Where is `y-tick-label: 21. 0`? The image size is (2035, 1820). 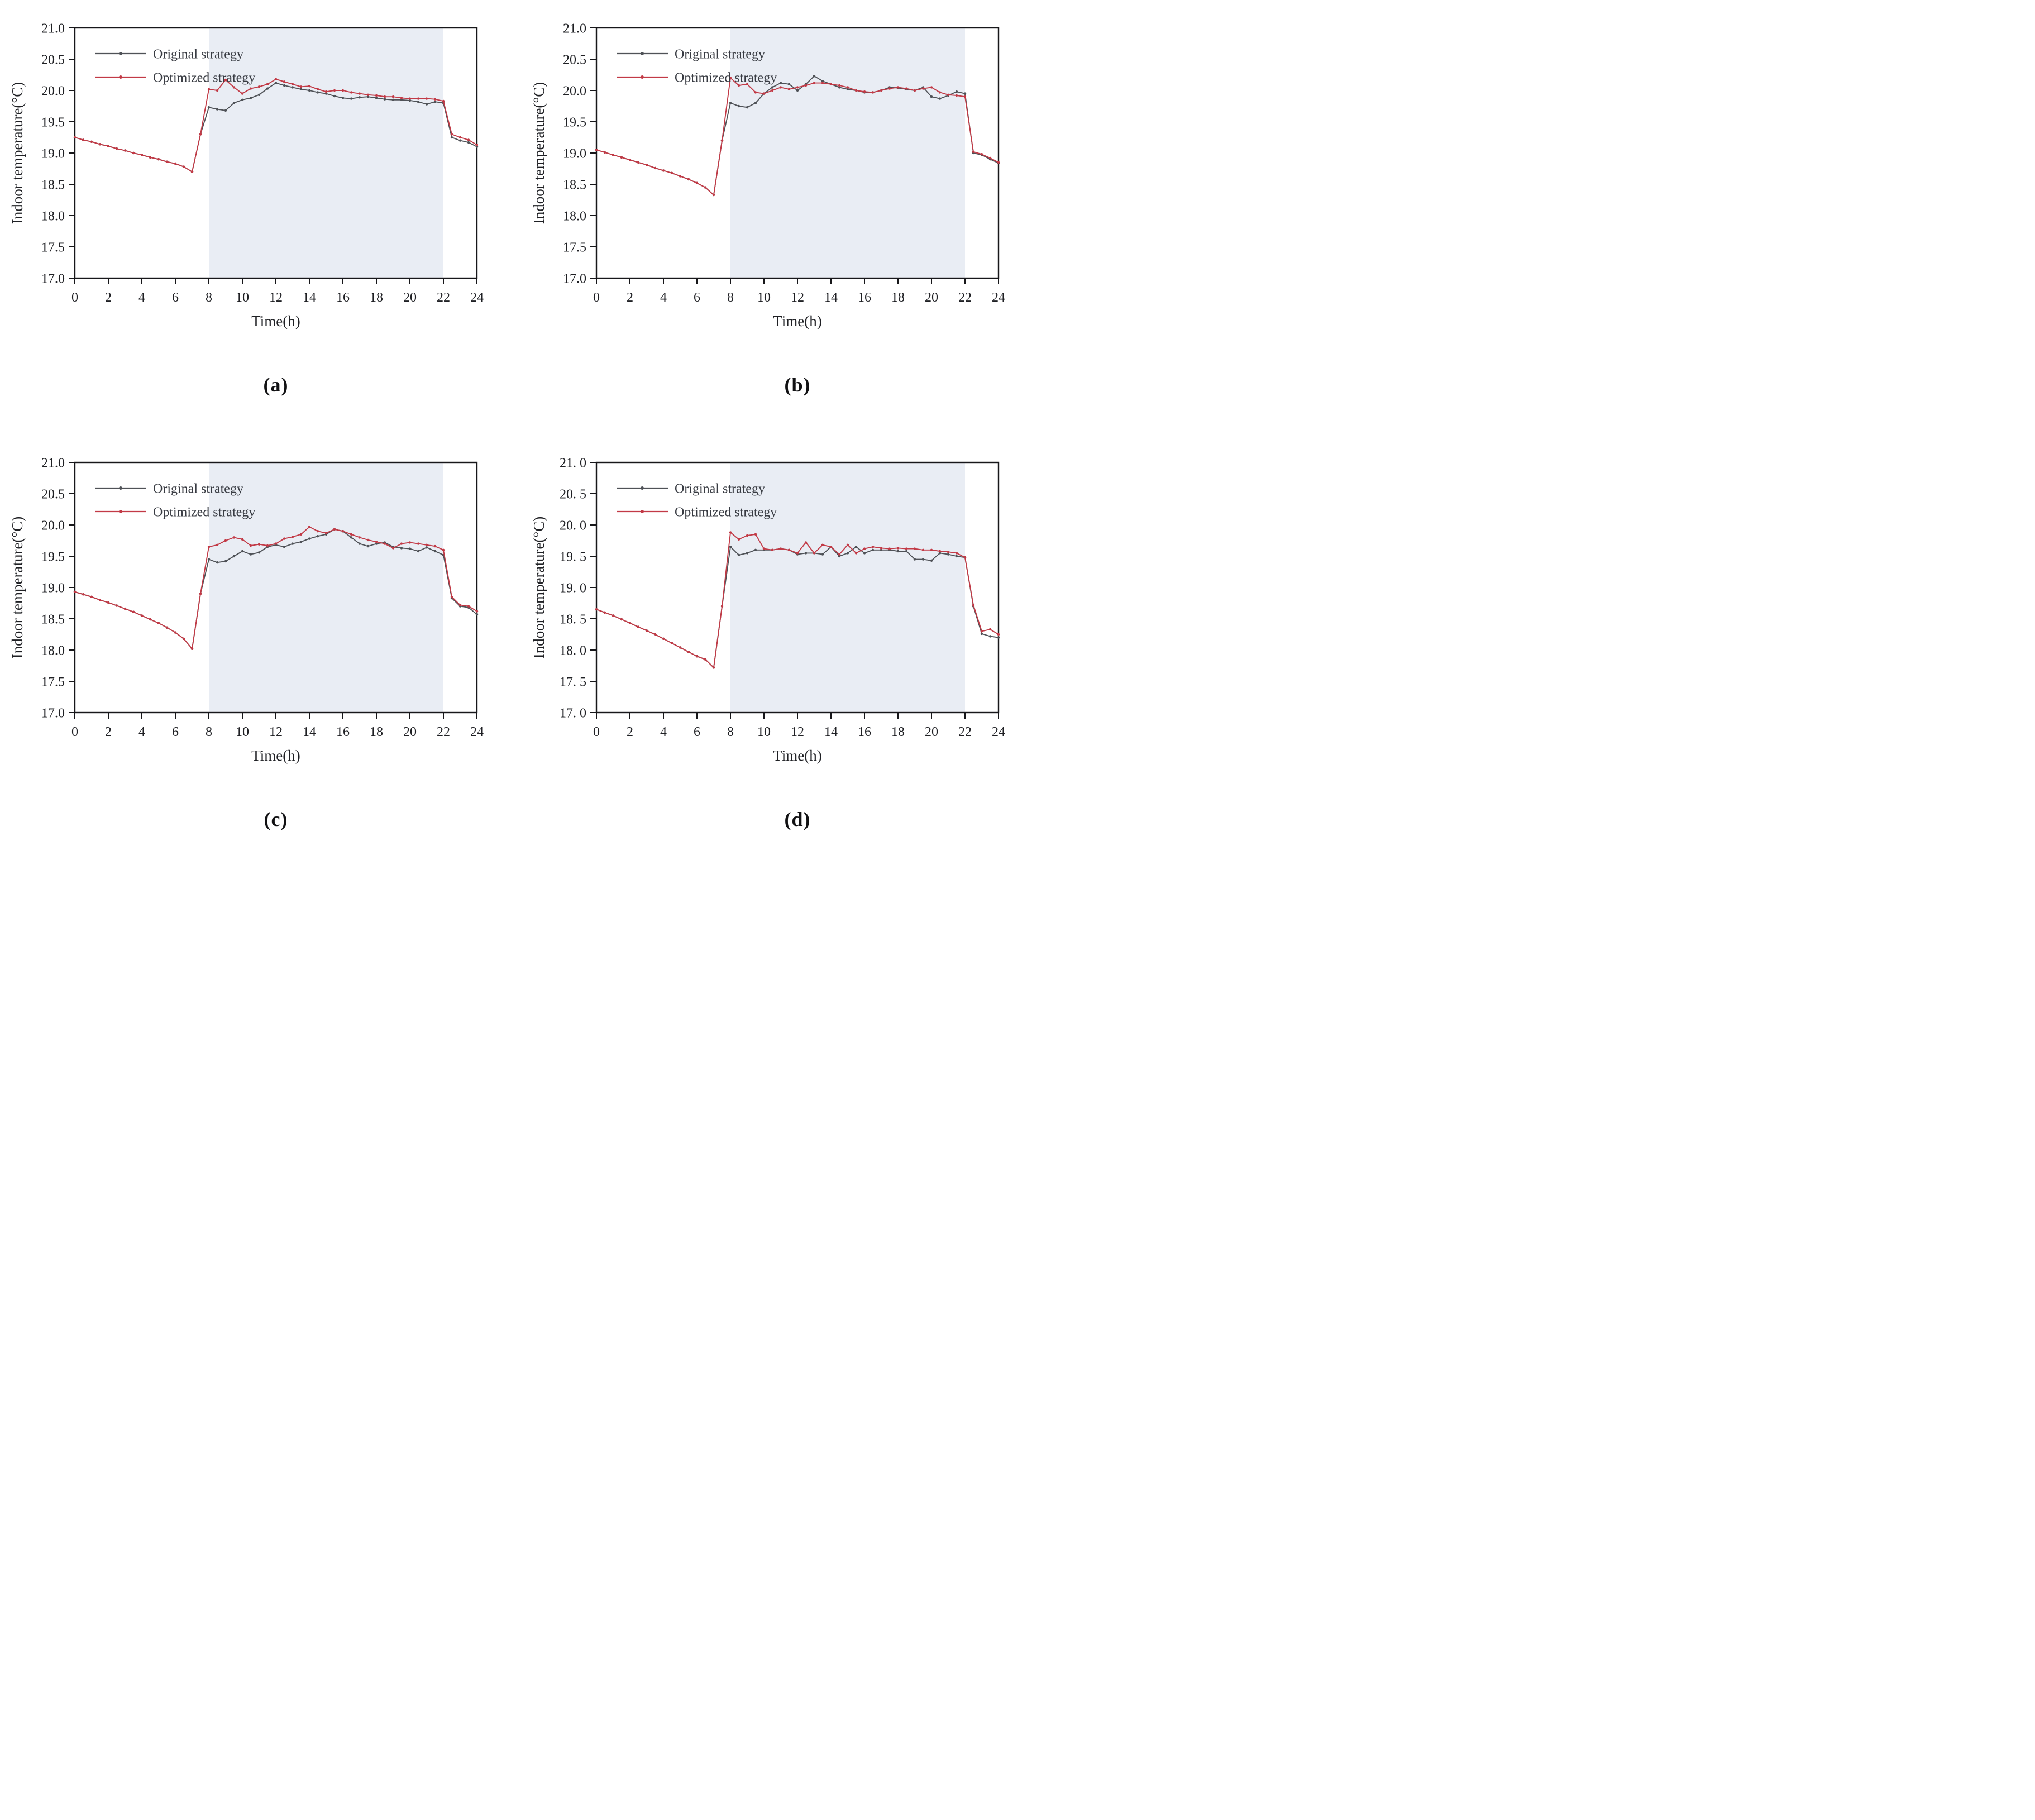
y-tick-label: 21. 0 is located at coordinates (573, 463).